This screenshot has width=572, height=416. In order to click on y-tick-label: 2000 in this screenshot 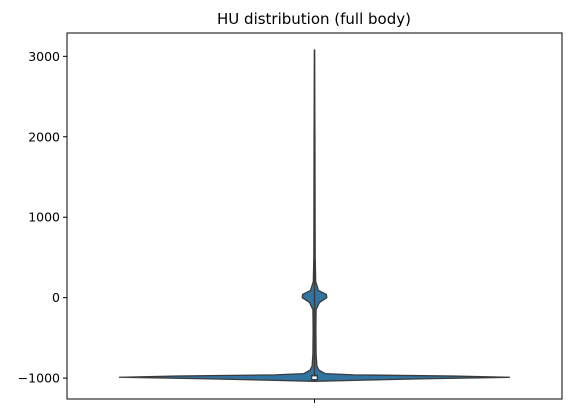, I will do `click(44, 136)`.